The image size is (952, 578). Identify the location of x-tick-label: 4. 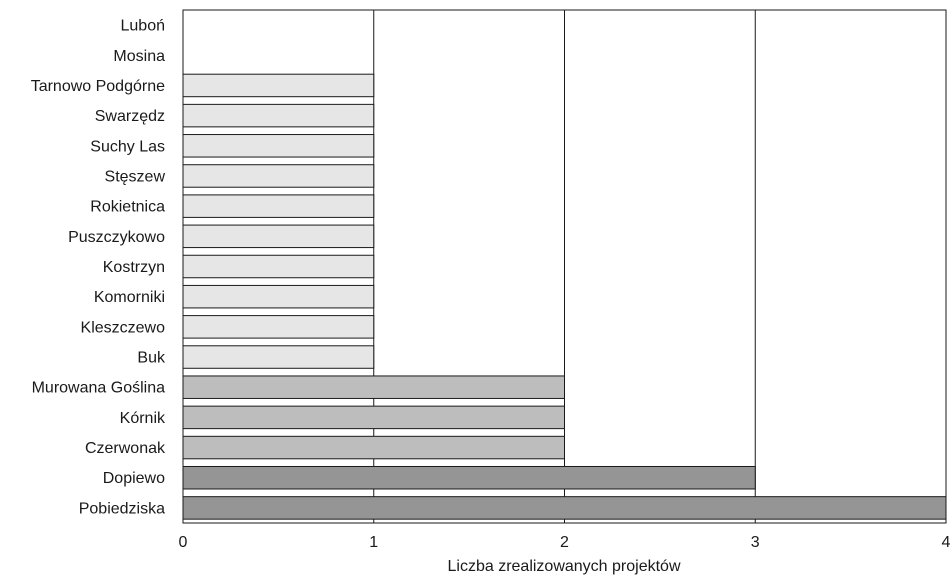
(946, 542).